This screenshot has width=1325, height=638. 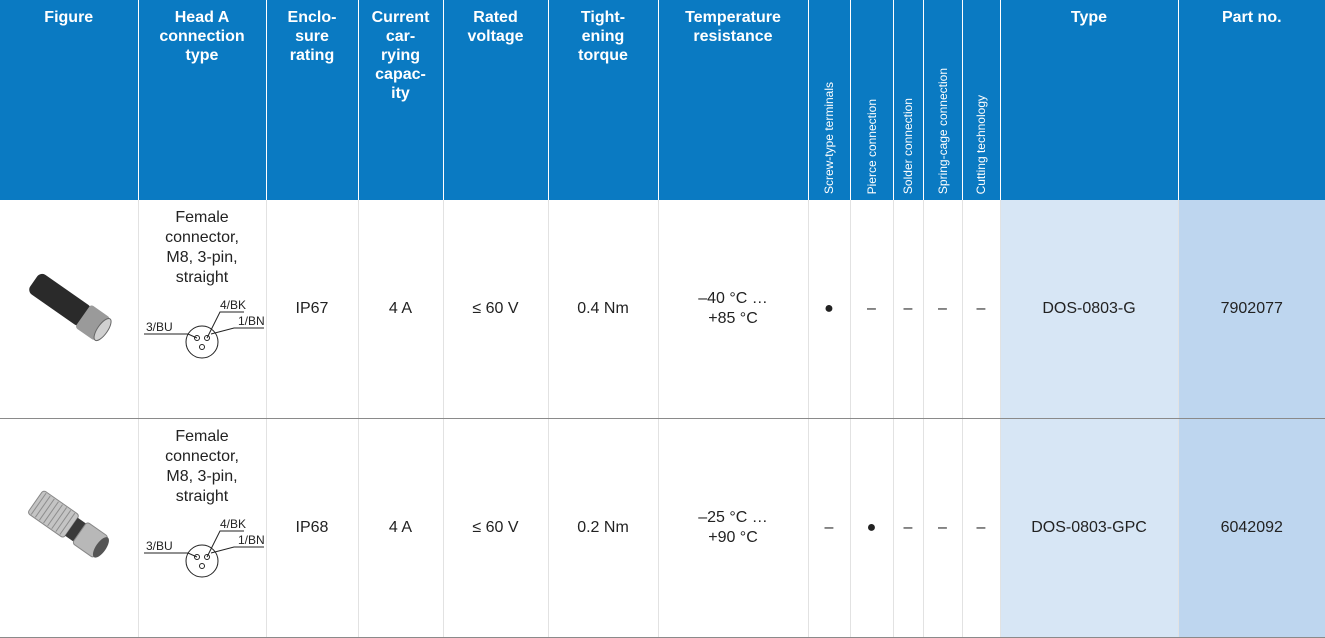 What do you see at coordinates (201, 100) in the screenshot?
I see `header-cell: Head A connection type` at bounding box center [201, 100].